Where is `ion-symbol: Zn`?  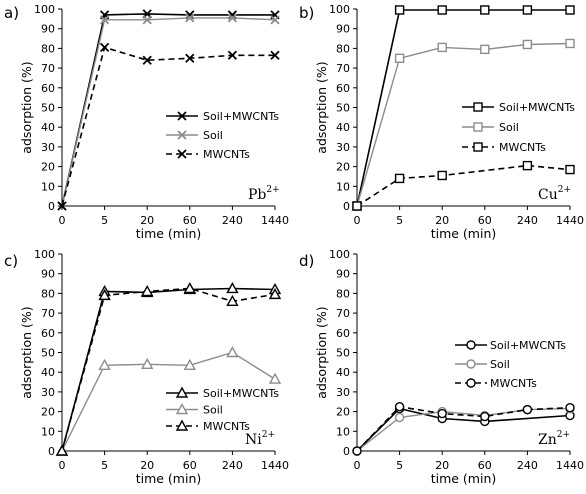
ion-symbol: Zn is located at coordinates (547, 440).